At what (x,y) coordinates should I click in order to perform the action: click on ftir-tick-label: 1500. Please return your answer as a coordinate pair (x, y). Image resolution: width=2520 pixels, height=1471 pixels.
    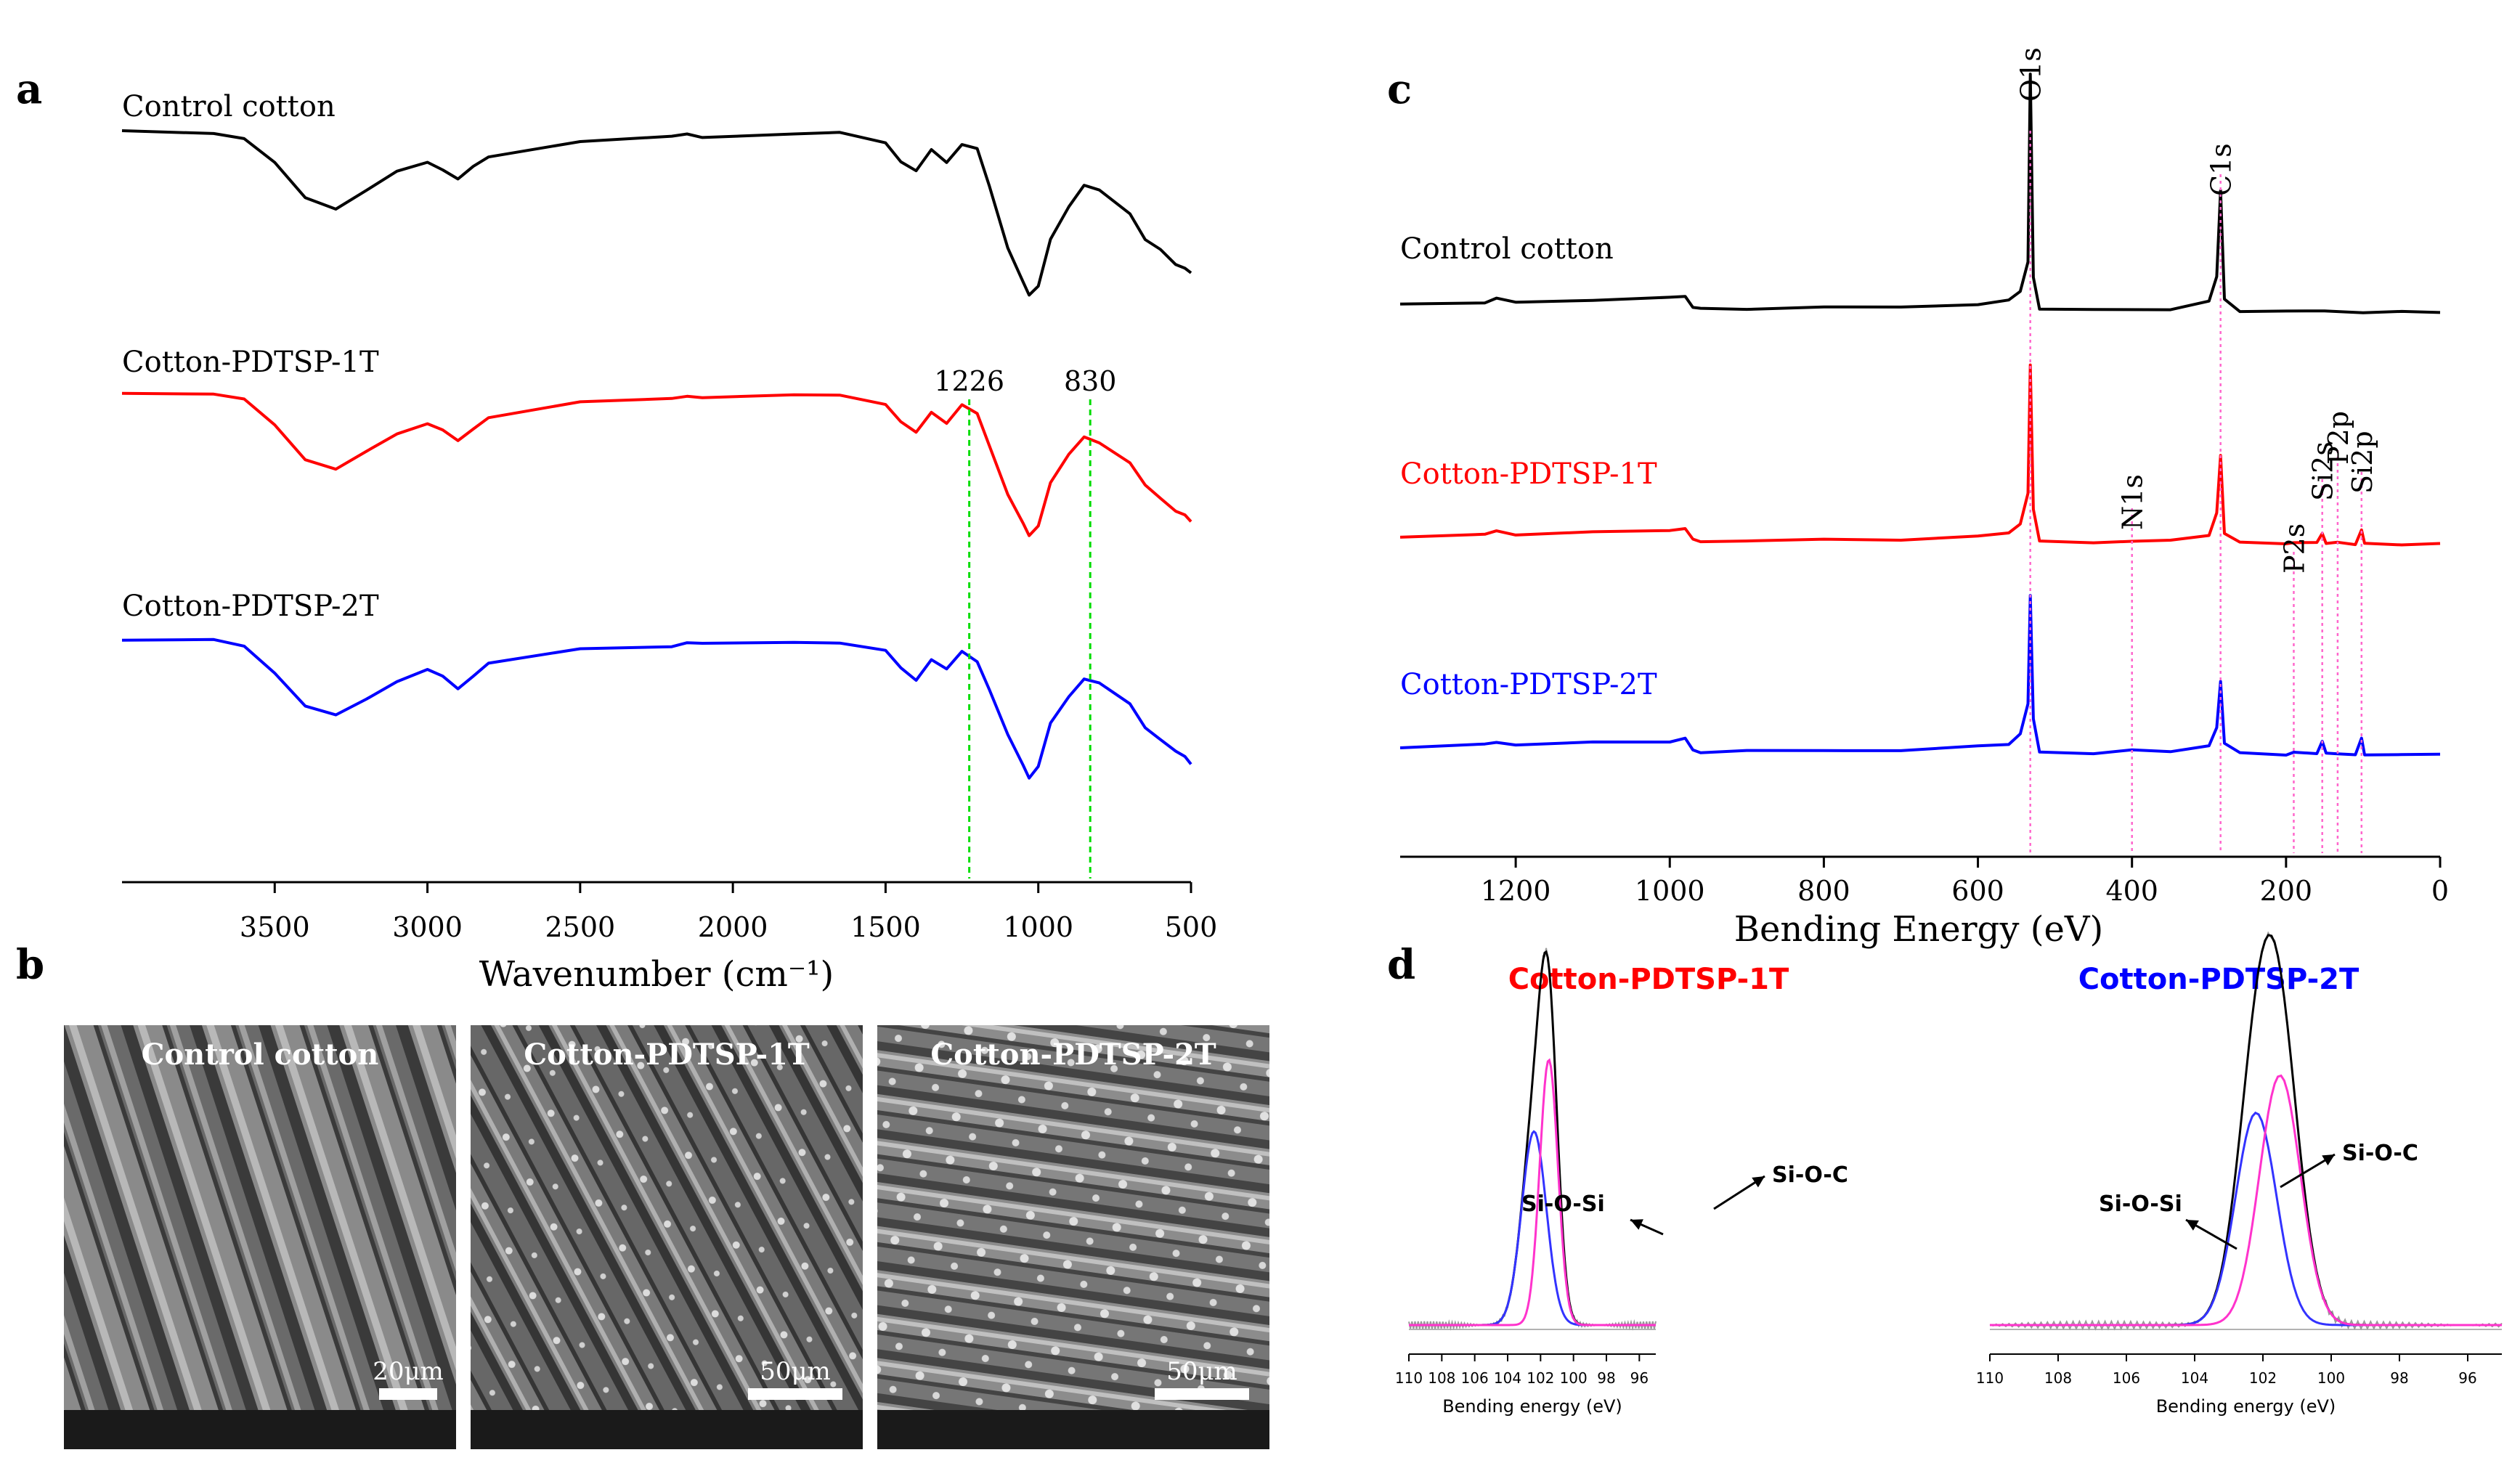
    Looking at the image, I should click on (885, 927).